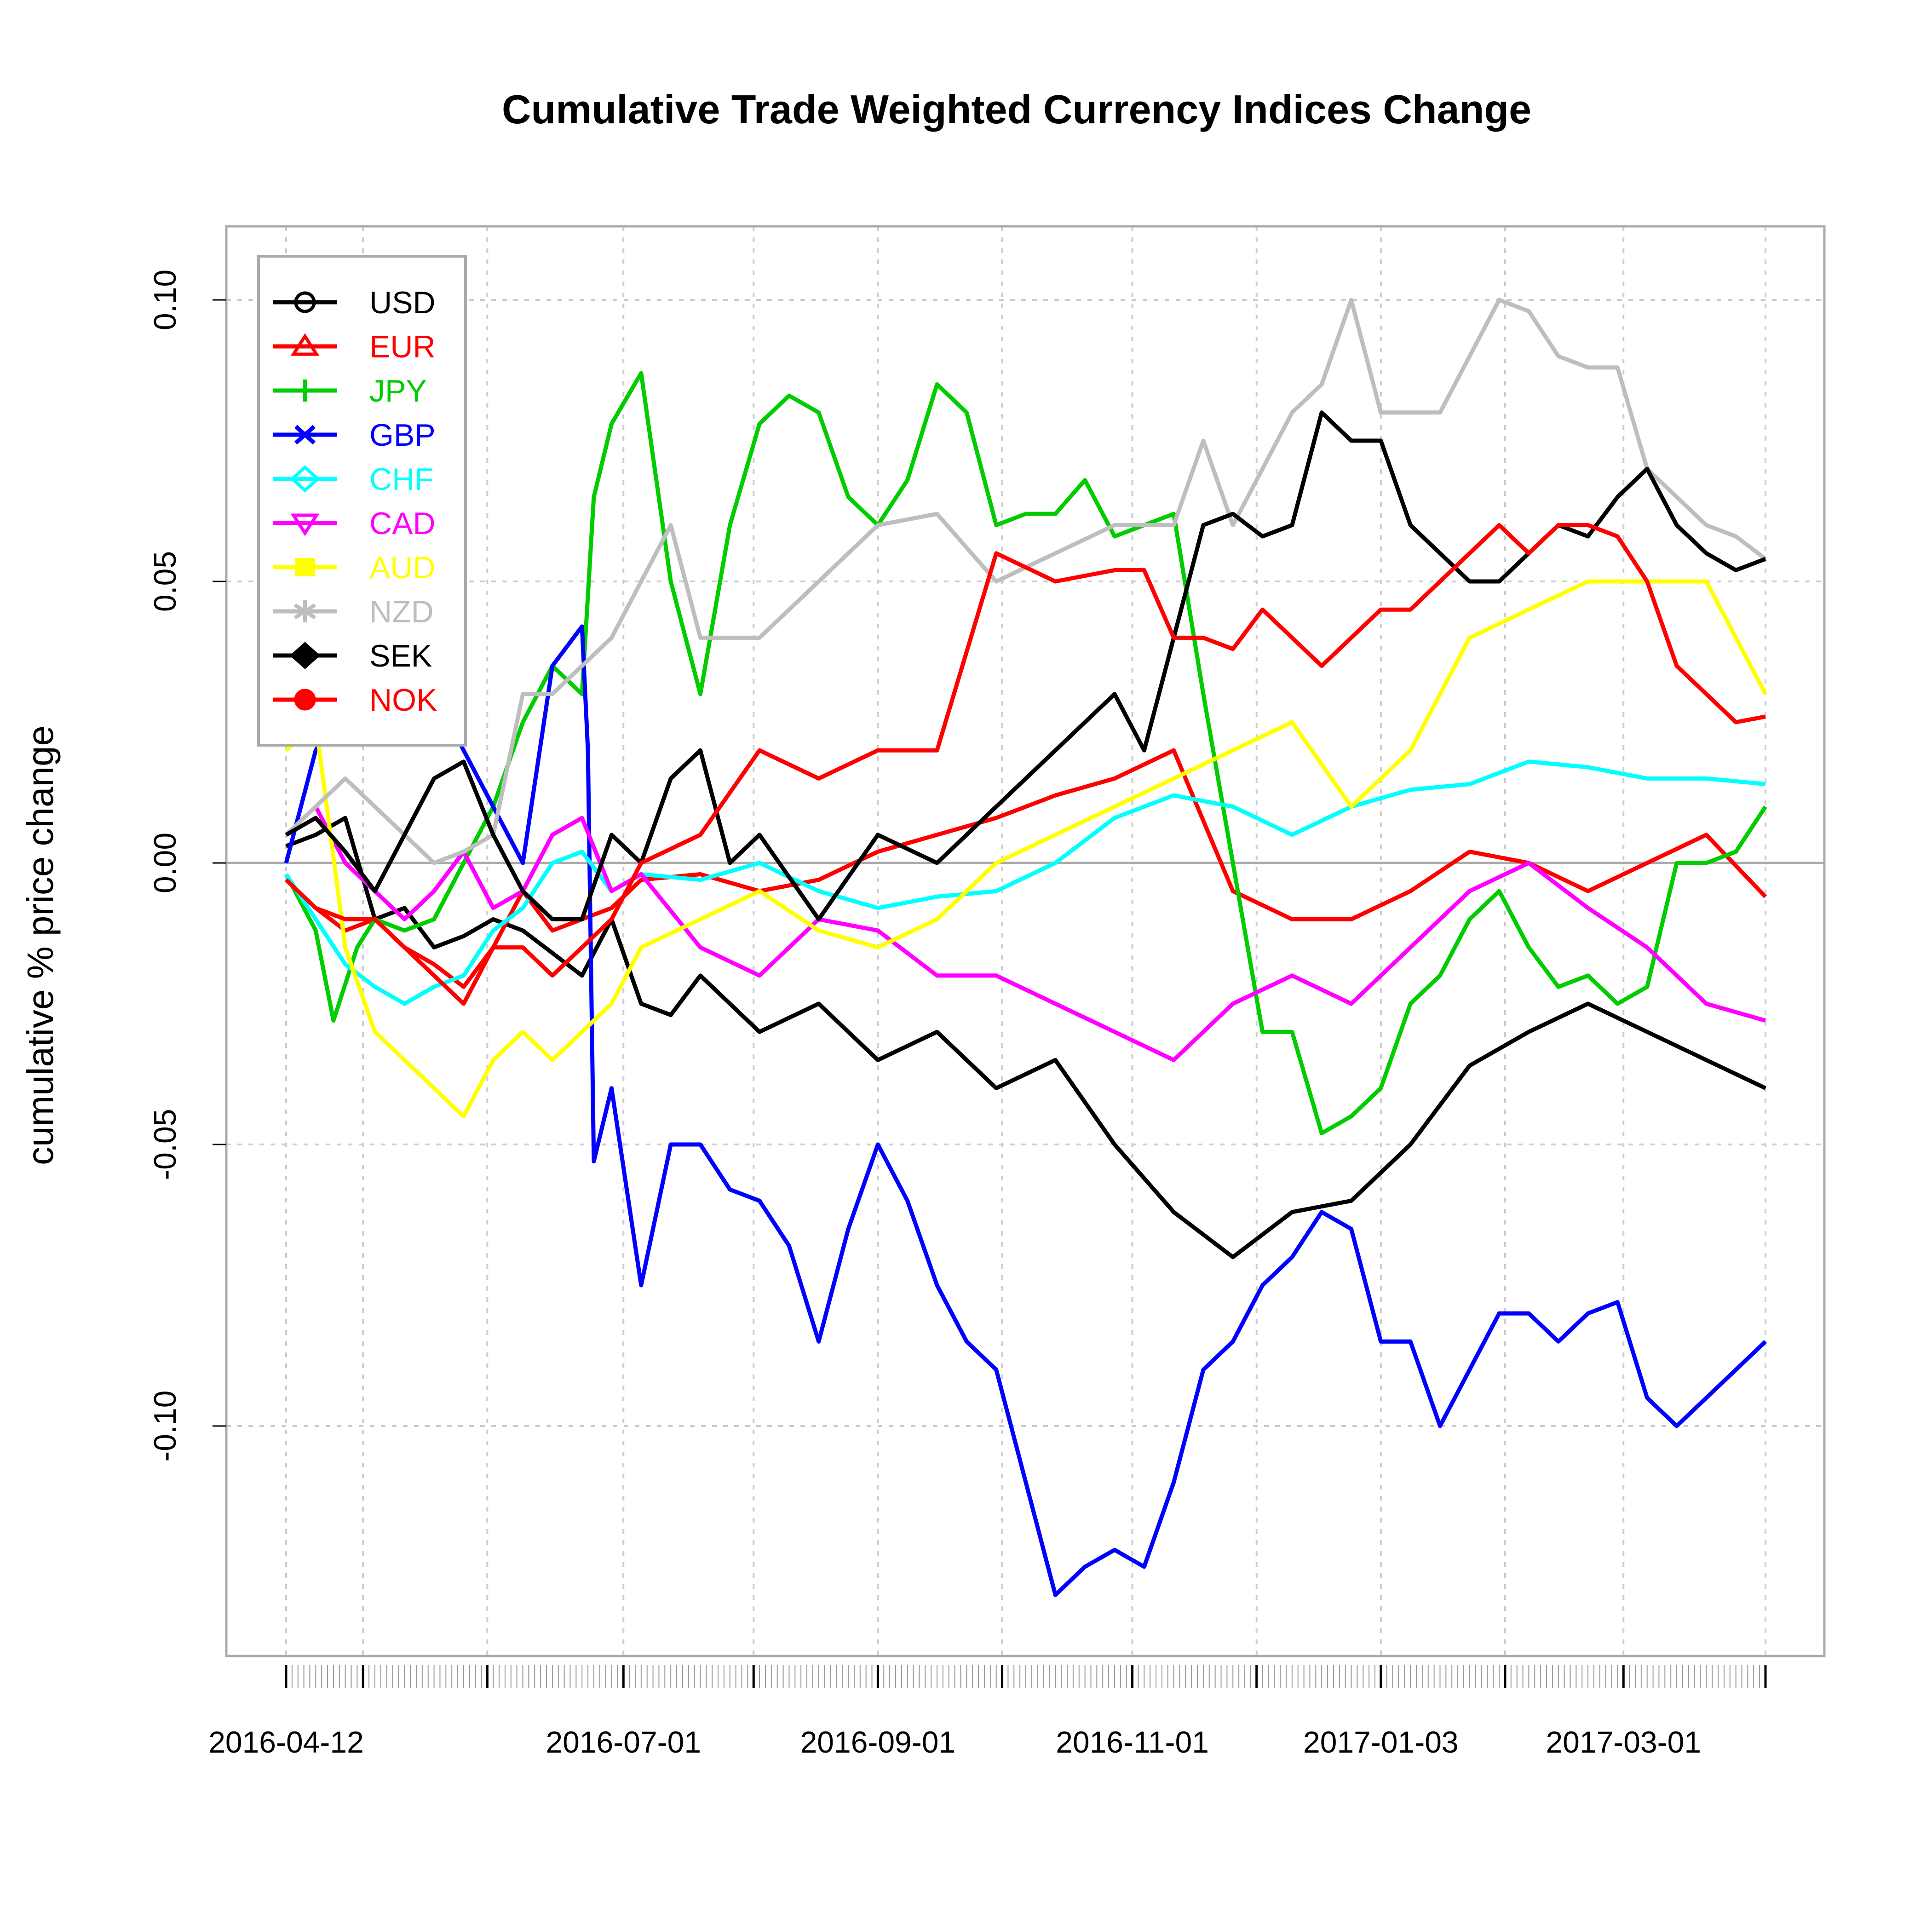 The height and width of the screenshot is (1932, 1932). Describe the element at coordinates (1025, 868) in the screenshot. I see `series-line-eur` at that location.